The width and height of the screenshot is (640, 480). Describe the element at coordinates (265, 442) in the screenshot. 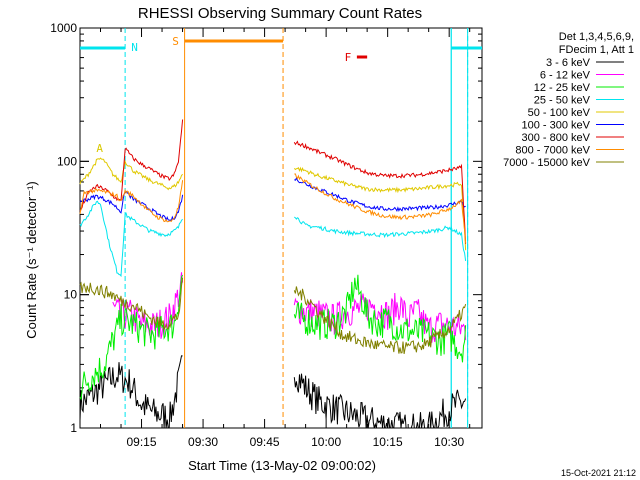

I see `x-tick-label: 09:45` at that location.